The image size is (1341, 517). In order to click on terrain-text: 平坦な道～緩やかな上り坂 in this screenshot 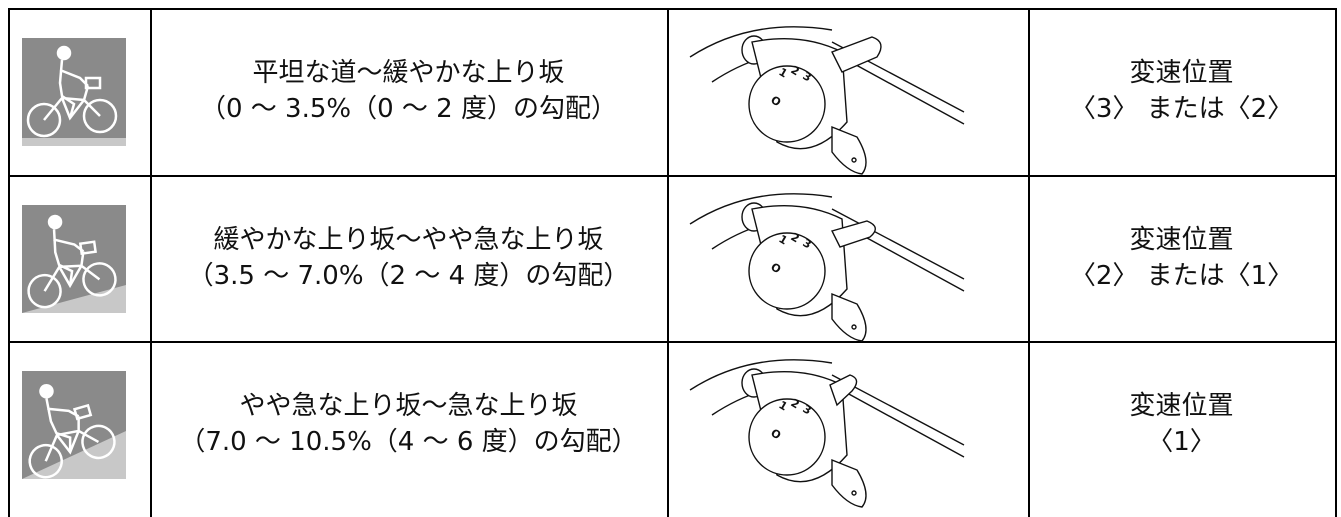, I will do `click(408, 73)`.